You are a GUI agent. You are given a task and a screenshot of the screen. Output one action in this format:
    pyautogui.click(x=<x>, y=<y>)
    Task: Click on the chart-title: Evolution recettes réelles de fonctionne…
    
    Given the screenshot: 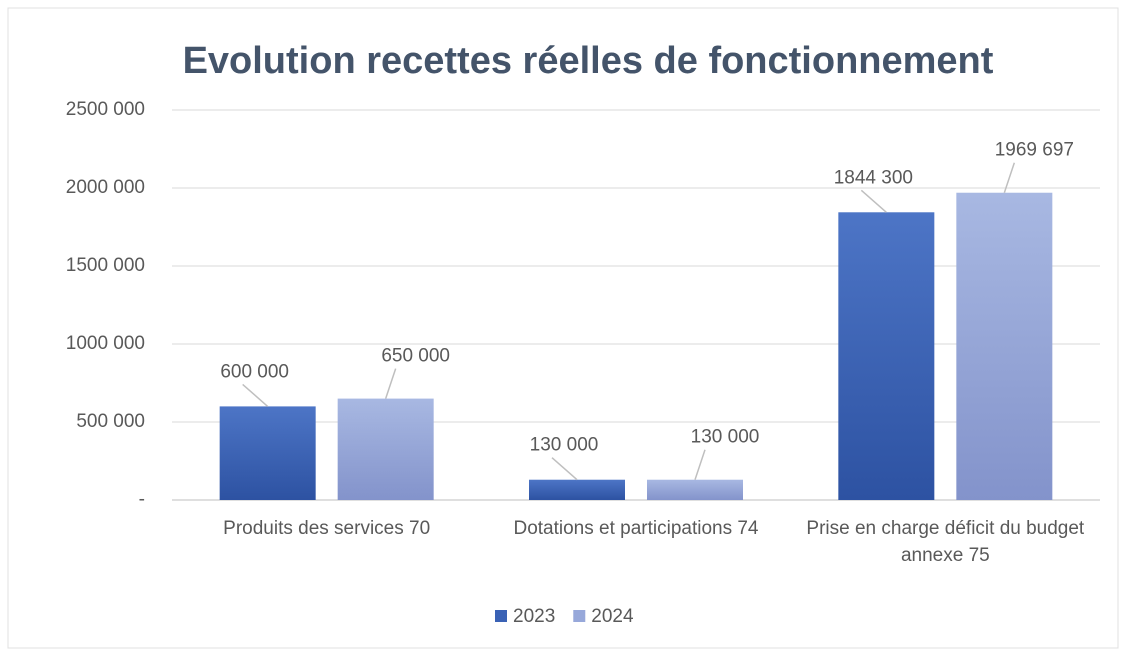 What is the action you would take?
    pyautogui.click(x=588, y=61)
    